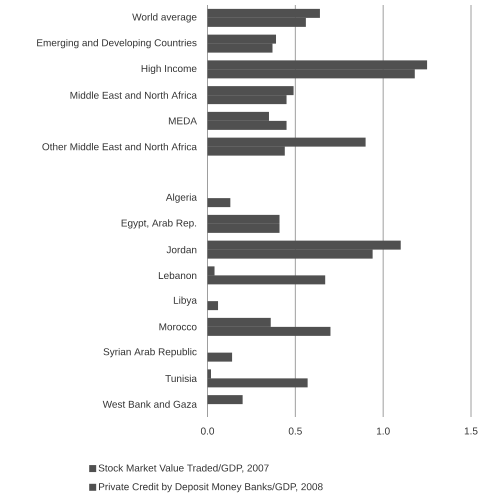 Image resolution: width=479 pixels, height=504 pixels. I want to click on x-tick-label: 0.5, so click(295, 431).